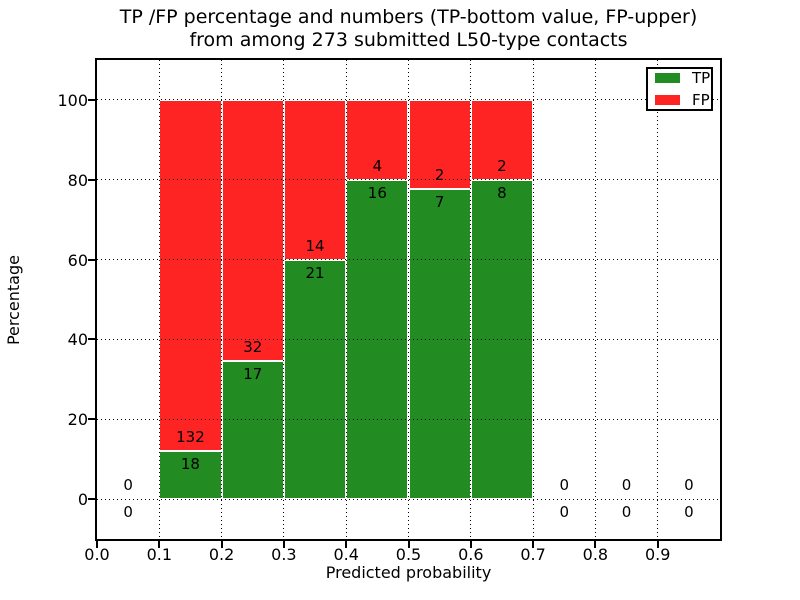 This screenshot has height=600, width=800. What do you see at coordinates (82, 500) in the screenshot?
I see `y-tick-label: 0` at bounding box center [82, 500].